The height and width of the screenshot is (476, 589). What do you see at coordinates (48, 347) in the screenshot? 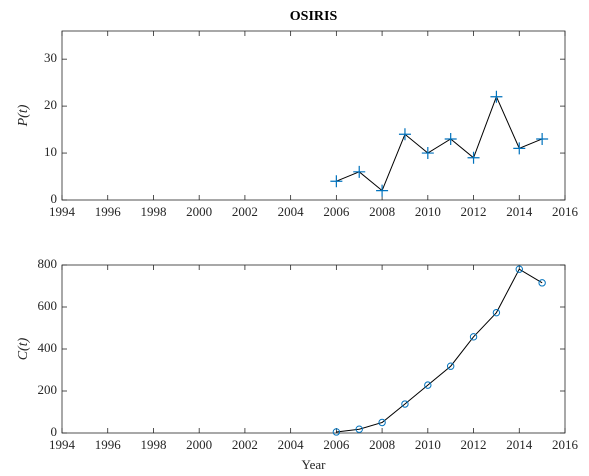
I see `y-tick-label: 400` at bounding box center [48, 347].